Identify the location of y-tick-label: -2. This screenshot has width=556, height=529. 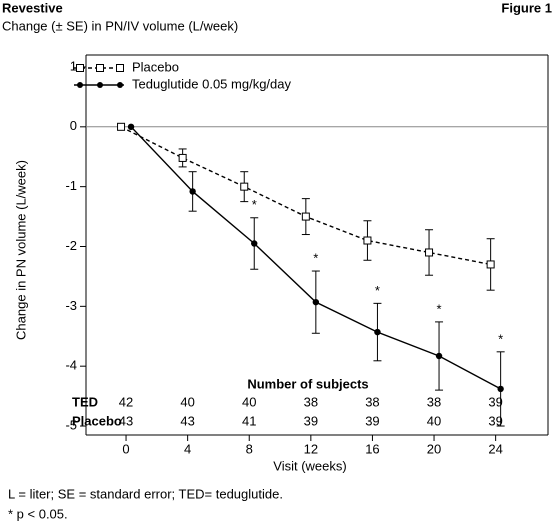
(71, 245).